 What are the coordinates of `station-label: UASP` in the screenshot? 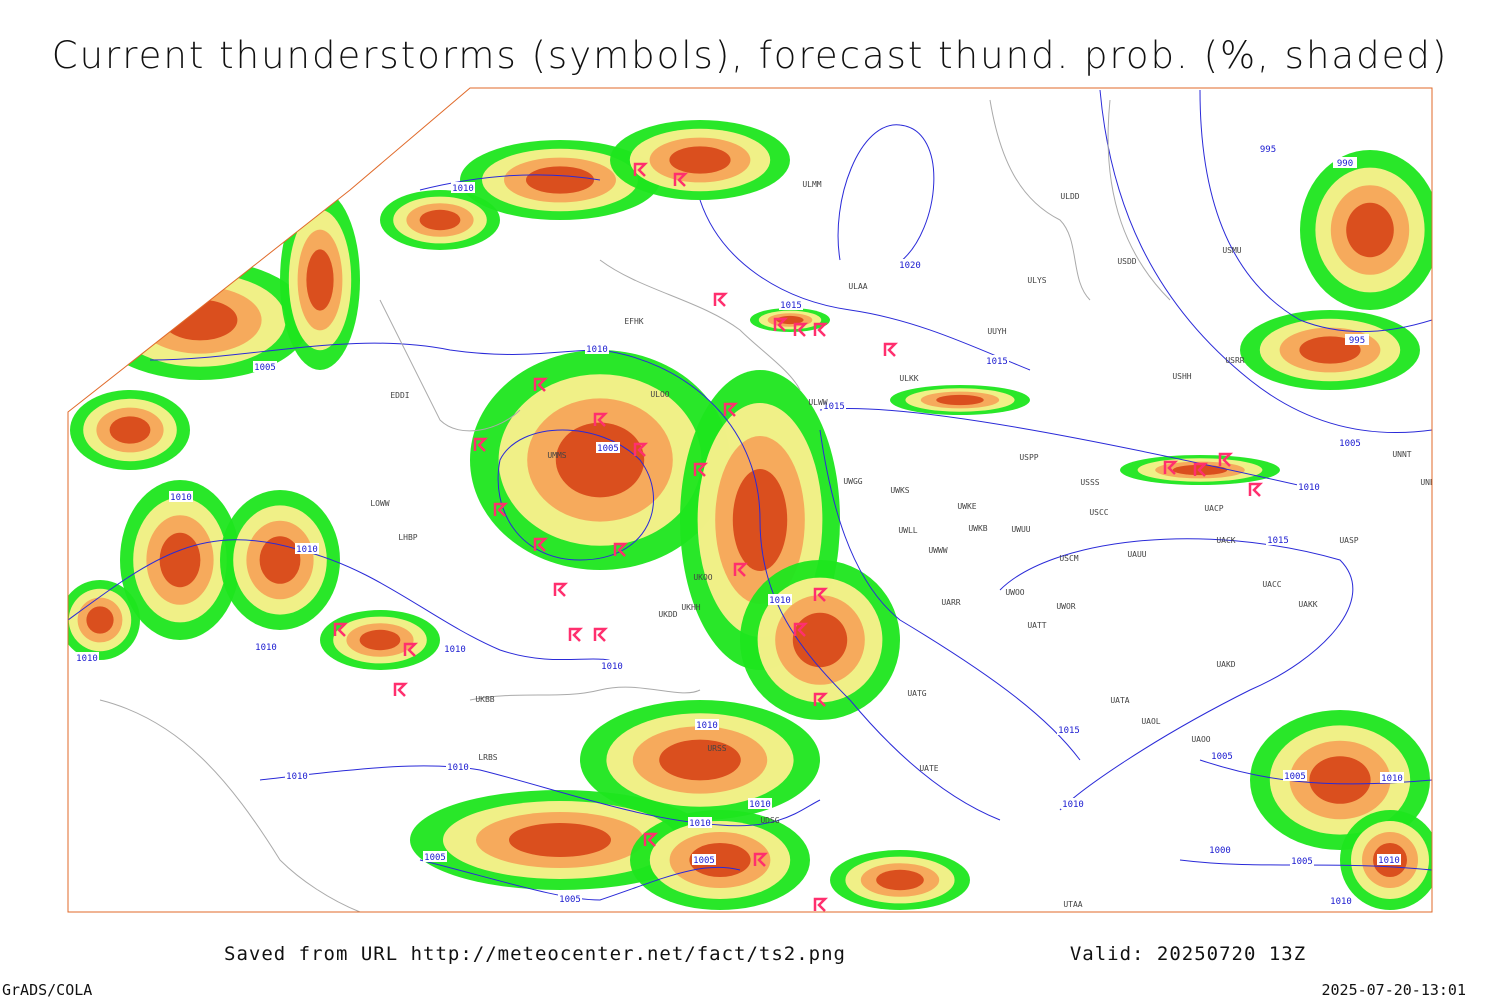 It's located at (1348, 540).